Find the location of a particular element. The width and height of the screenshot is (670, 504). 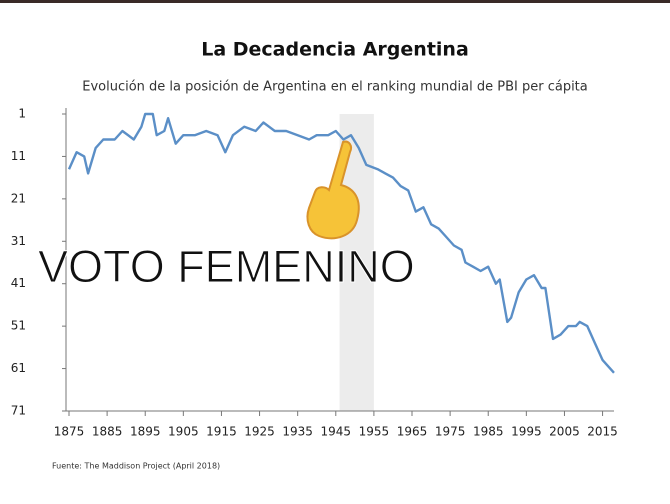

x-tick-label: 1925 is located at coordinates (259, 432).